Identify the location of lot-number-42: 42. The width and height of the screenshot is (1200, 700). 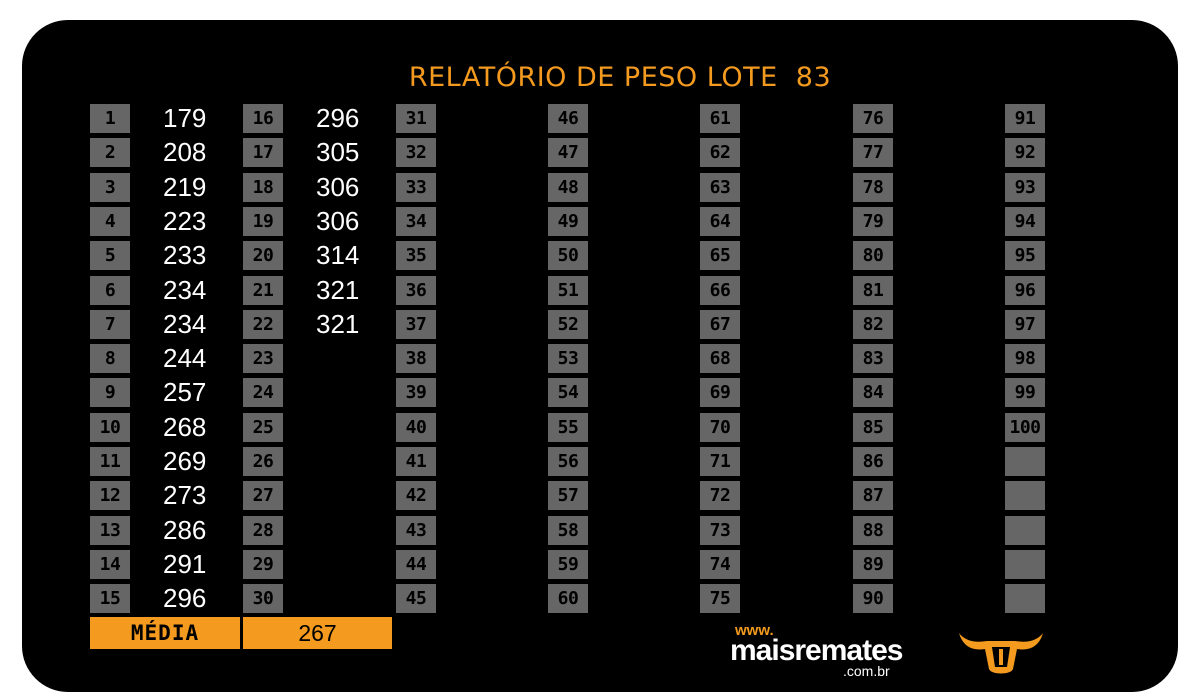
(416, 495).